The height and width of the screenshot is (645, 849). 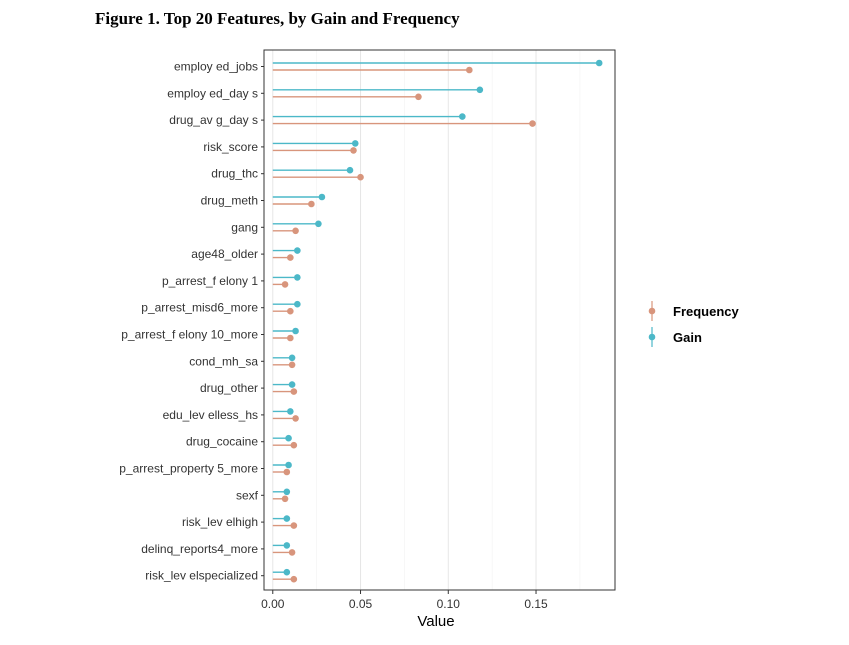 What do you see at coordinates (220, 522) in the screenshot?
I see `y-tick-label: risk_lev elhigh` at bounding box center [220, 522].